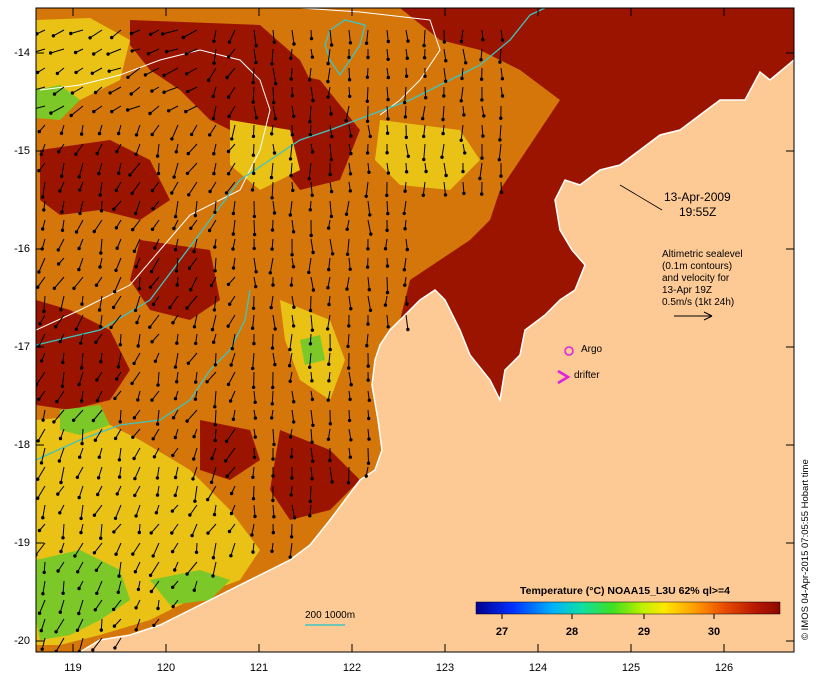 This screenshot has height=680, width=820. Describe the element at coordinates (22, 151) in the screenshot. I see `lat-label: -15` at that location.